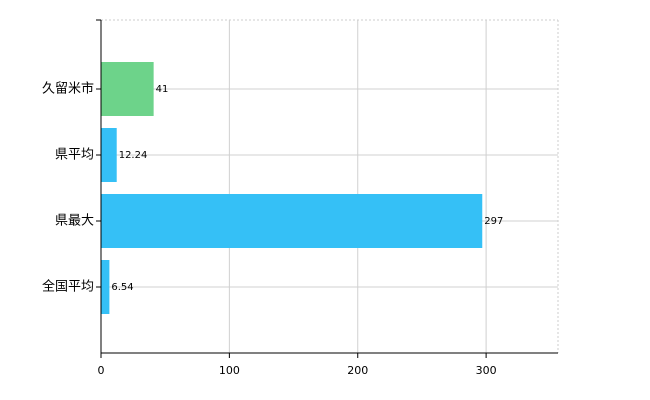 The image size is (650, 400). Describe the element at coordinates (486, 370) in the screenshot. I see `x-tick-label: 300` at that location.